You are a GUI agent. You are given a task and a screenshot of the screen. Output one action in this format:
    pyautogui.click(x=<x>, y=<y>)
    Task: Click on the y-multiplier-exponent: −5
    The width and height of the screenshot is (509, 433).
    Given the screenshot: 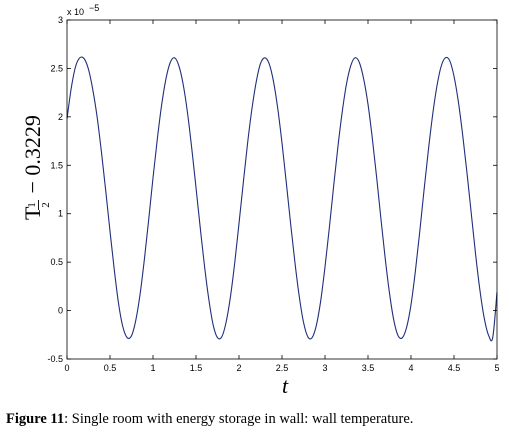 What is the action you would take?
    pyautogui.click(x=94, y=8)
    